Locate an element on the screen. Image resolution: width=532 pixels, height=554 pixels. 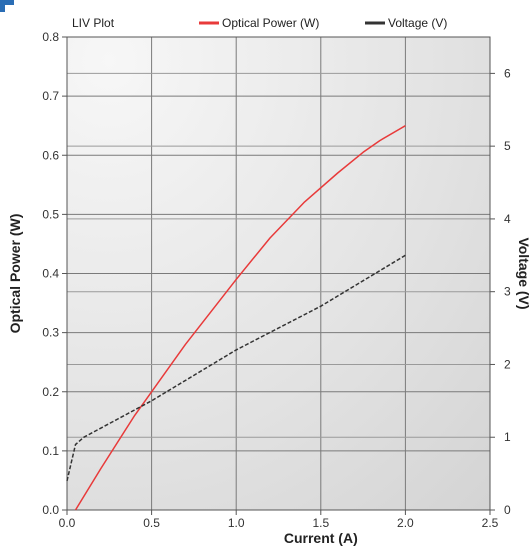
x-tick-label: 1.0 is located at coordinates (236, 523).